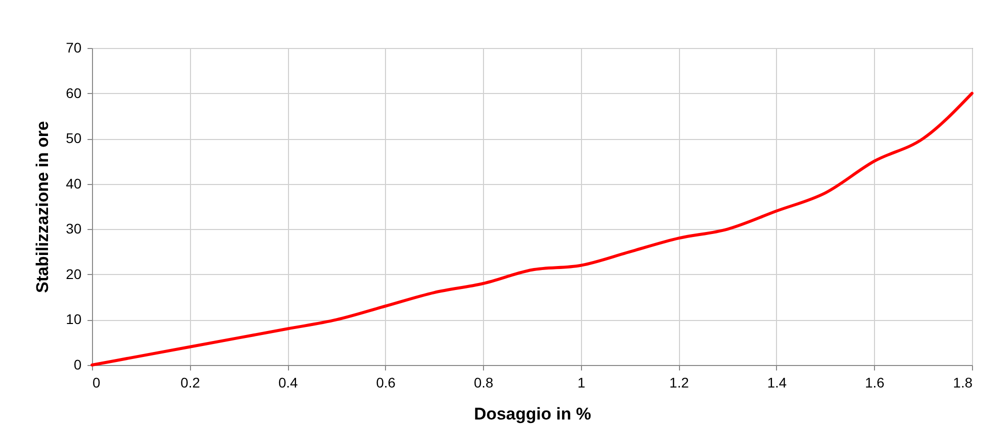 This screenshot has height=448, width=1000. Describe the element at coordinates (963, 382) in the screenshot. I see `x-tick-label: 1.8` at that location.